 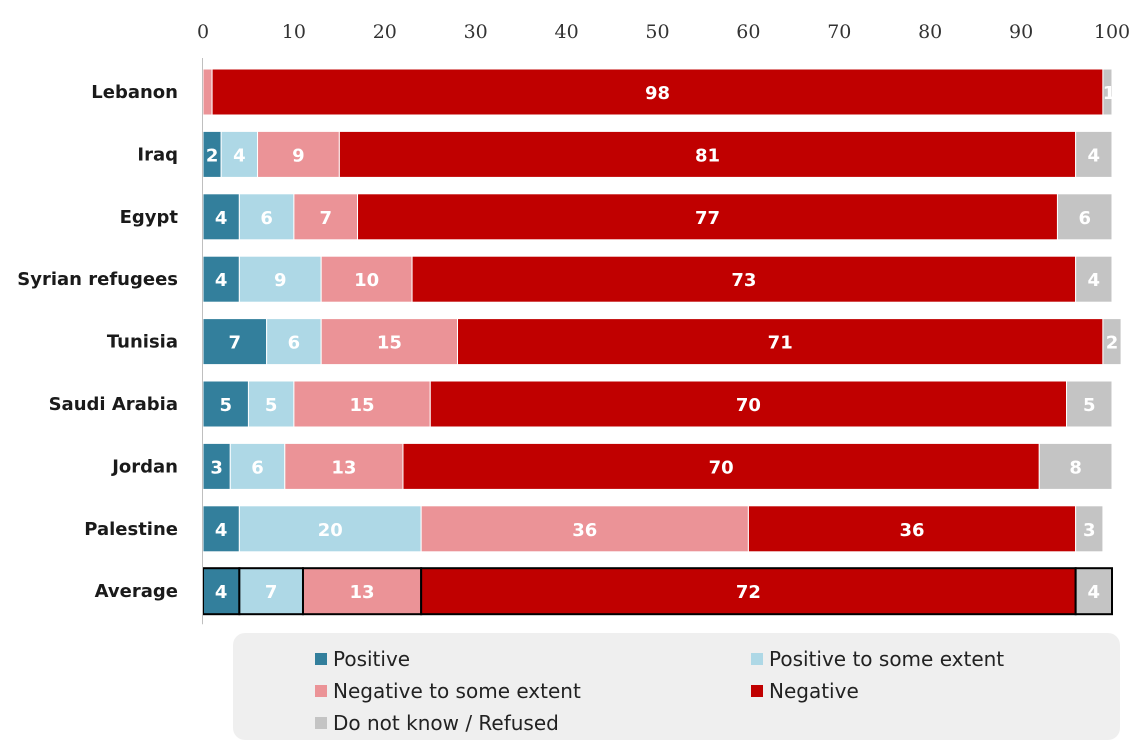 I want to click on data-label: 77, so click(x=707, y=218).